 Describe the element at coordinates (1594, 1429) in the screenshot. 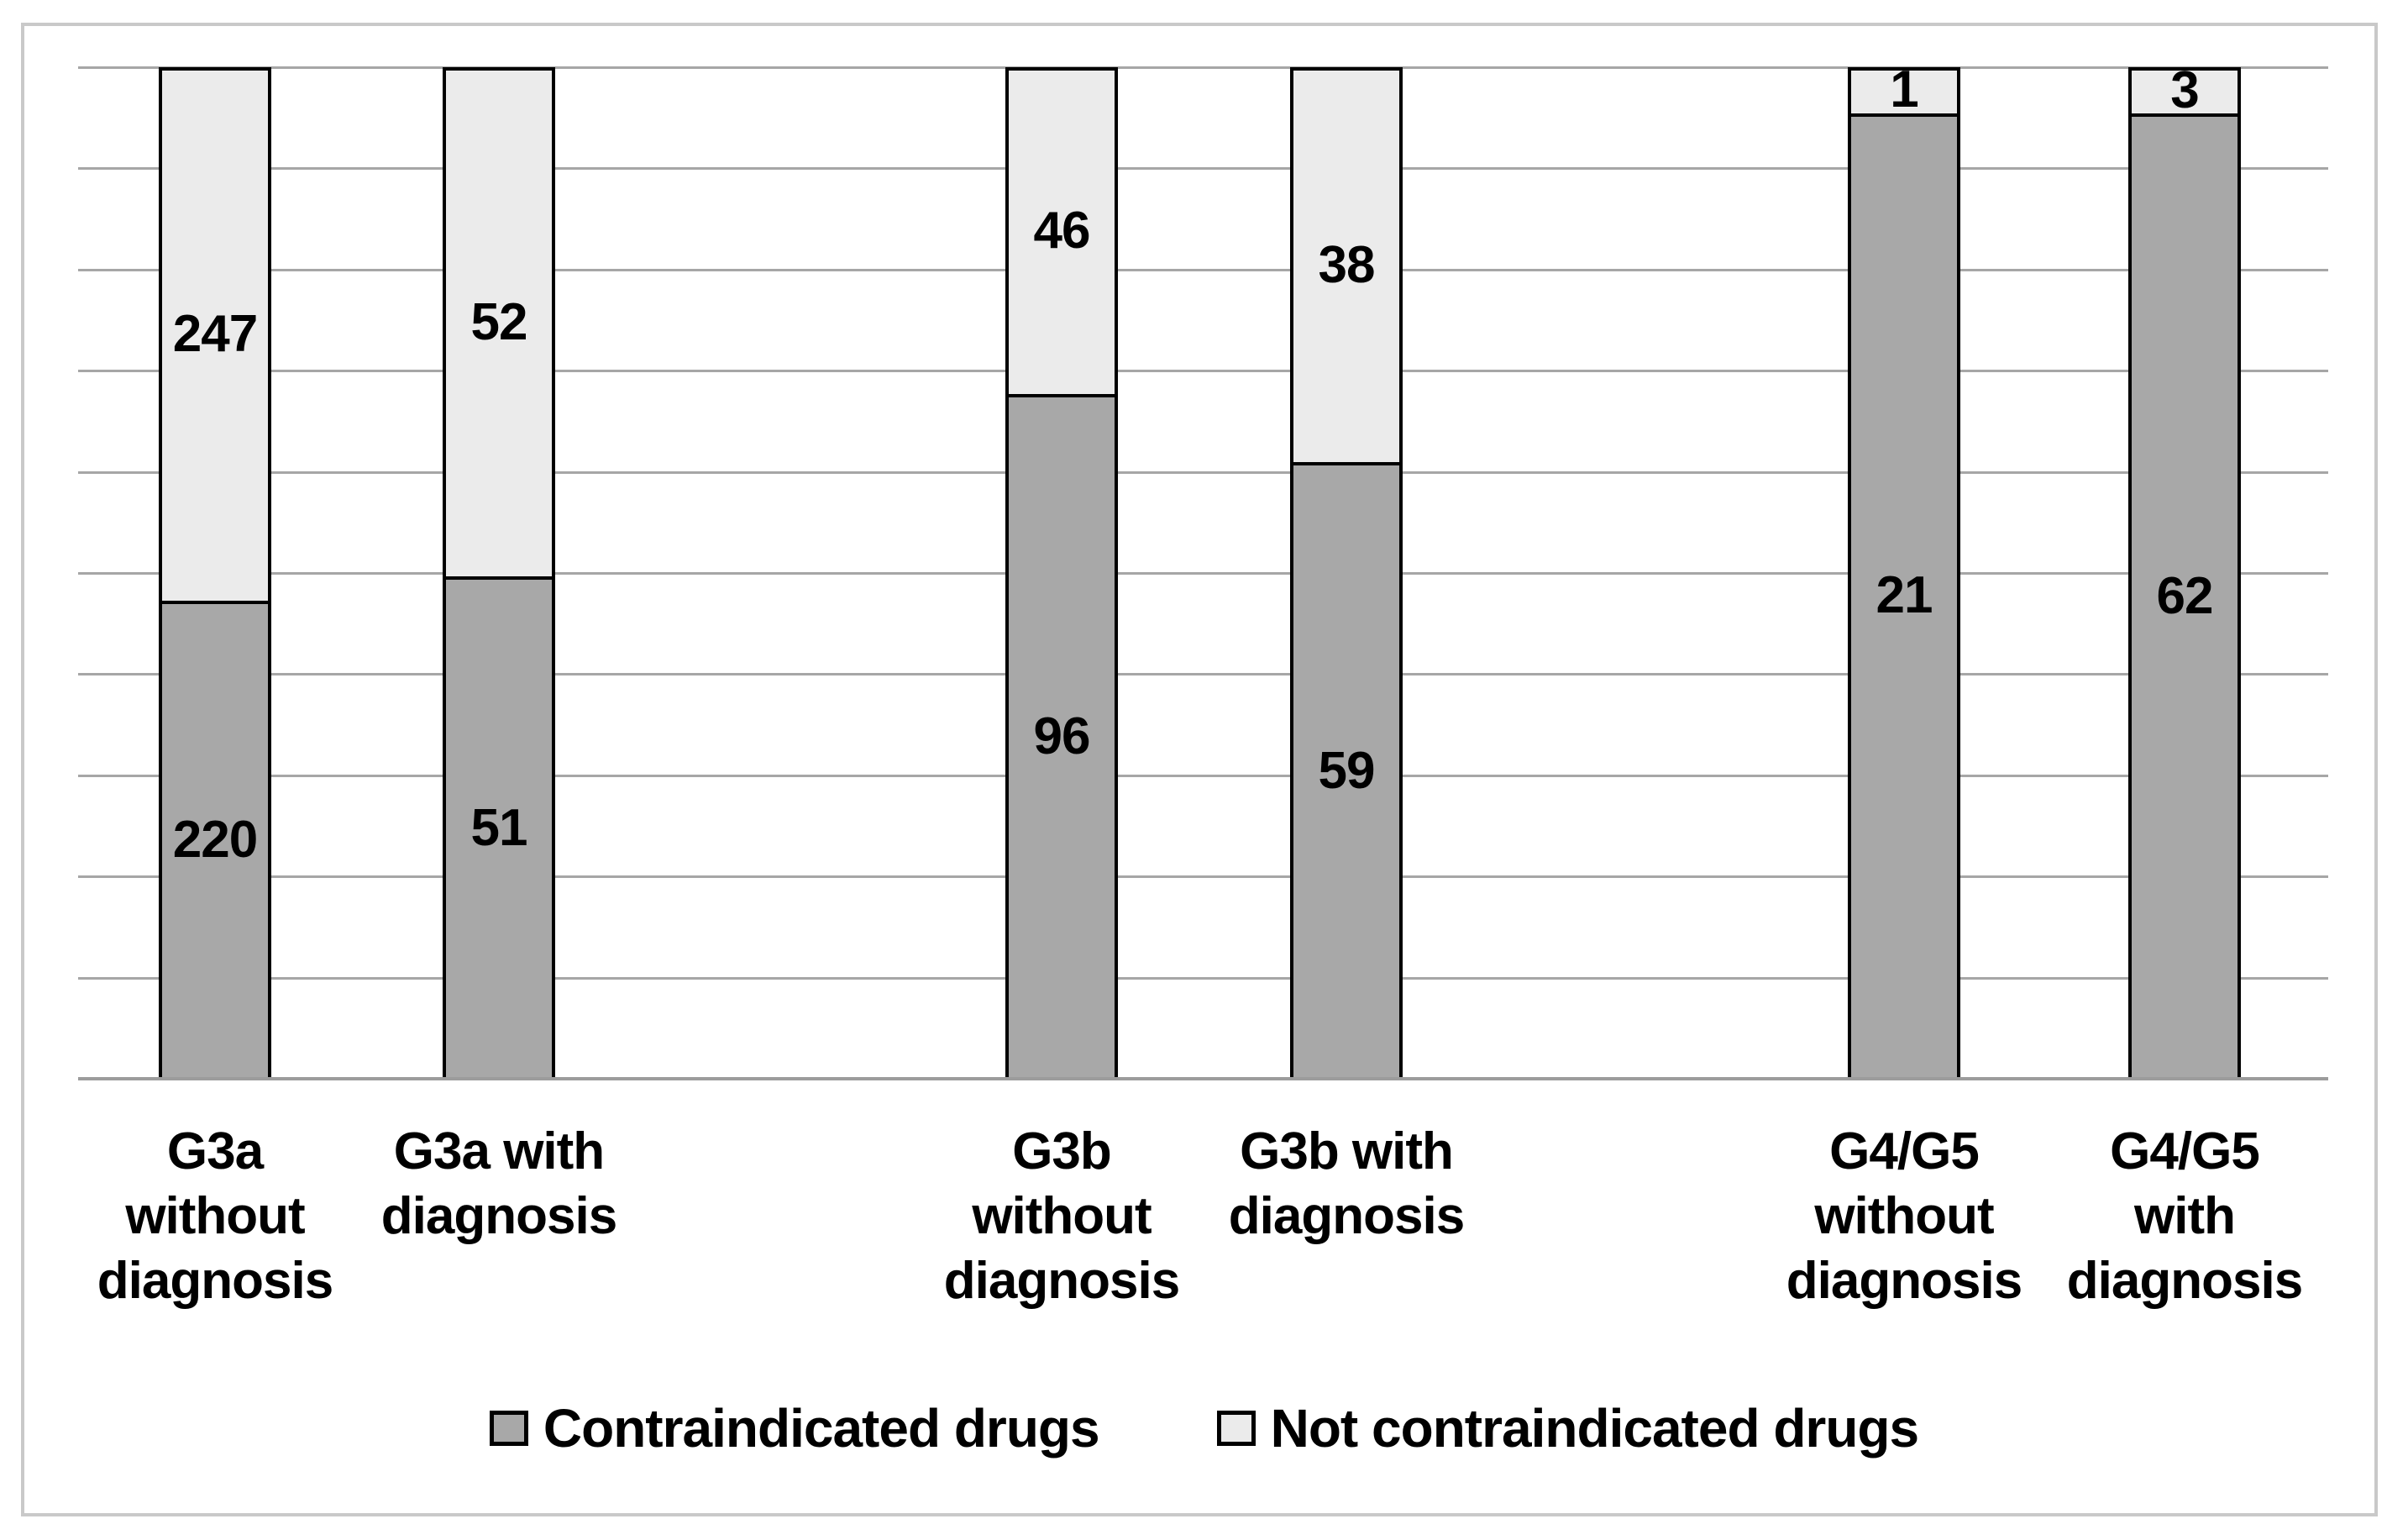

I see `legend-label: Not contraindicated drugs` at that location.